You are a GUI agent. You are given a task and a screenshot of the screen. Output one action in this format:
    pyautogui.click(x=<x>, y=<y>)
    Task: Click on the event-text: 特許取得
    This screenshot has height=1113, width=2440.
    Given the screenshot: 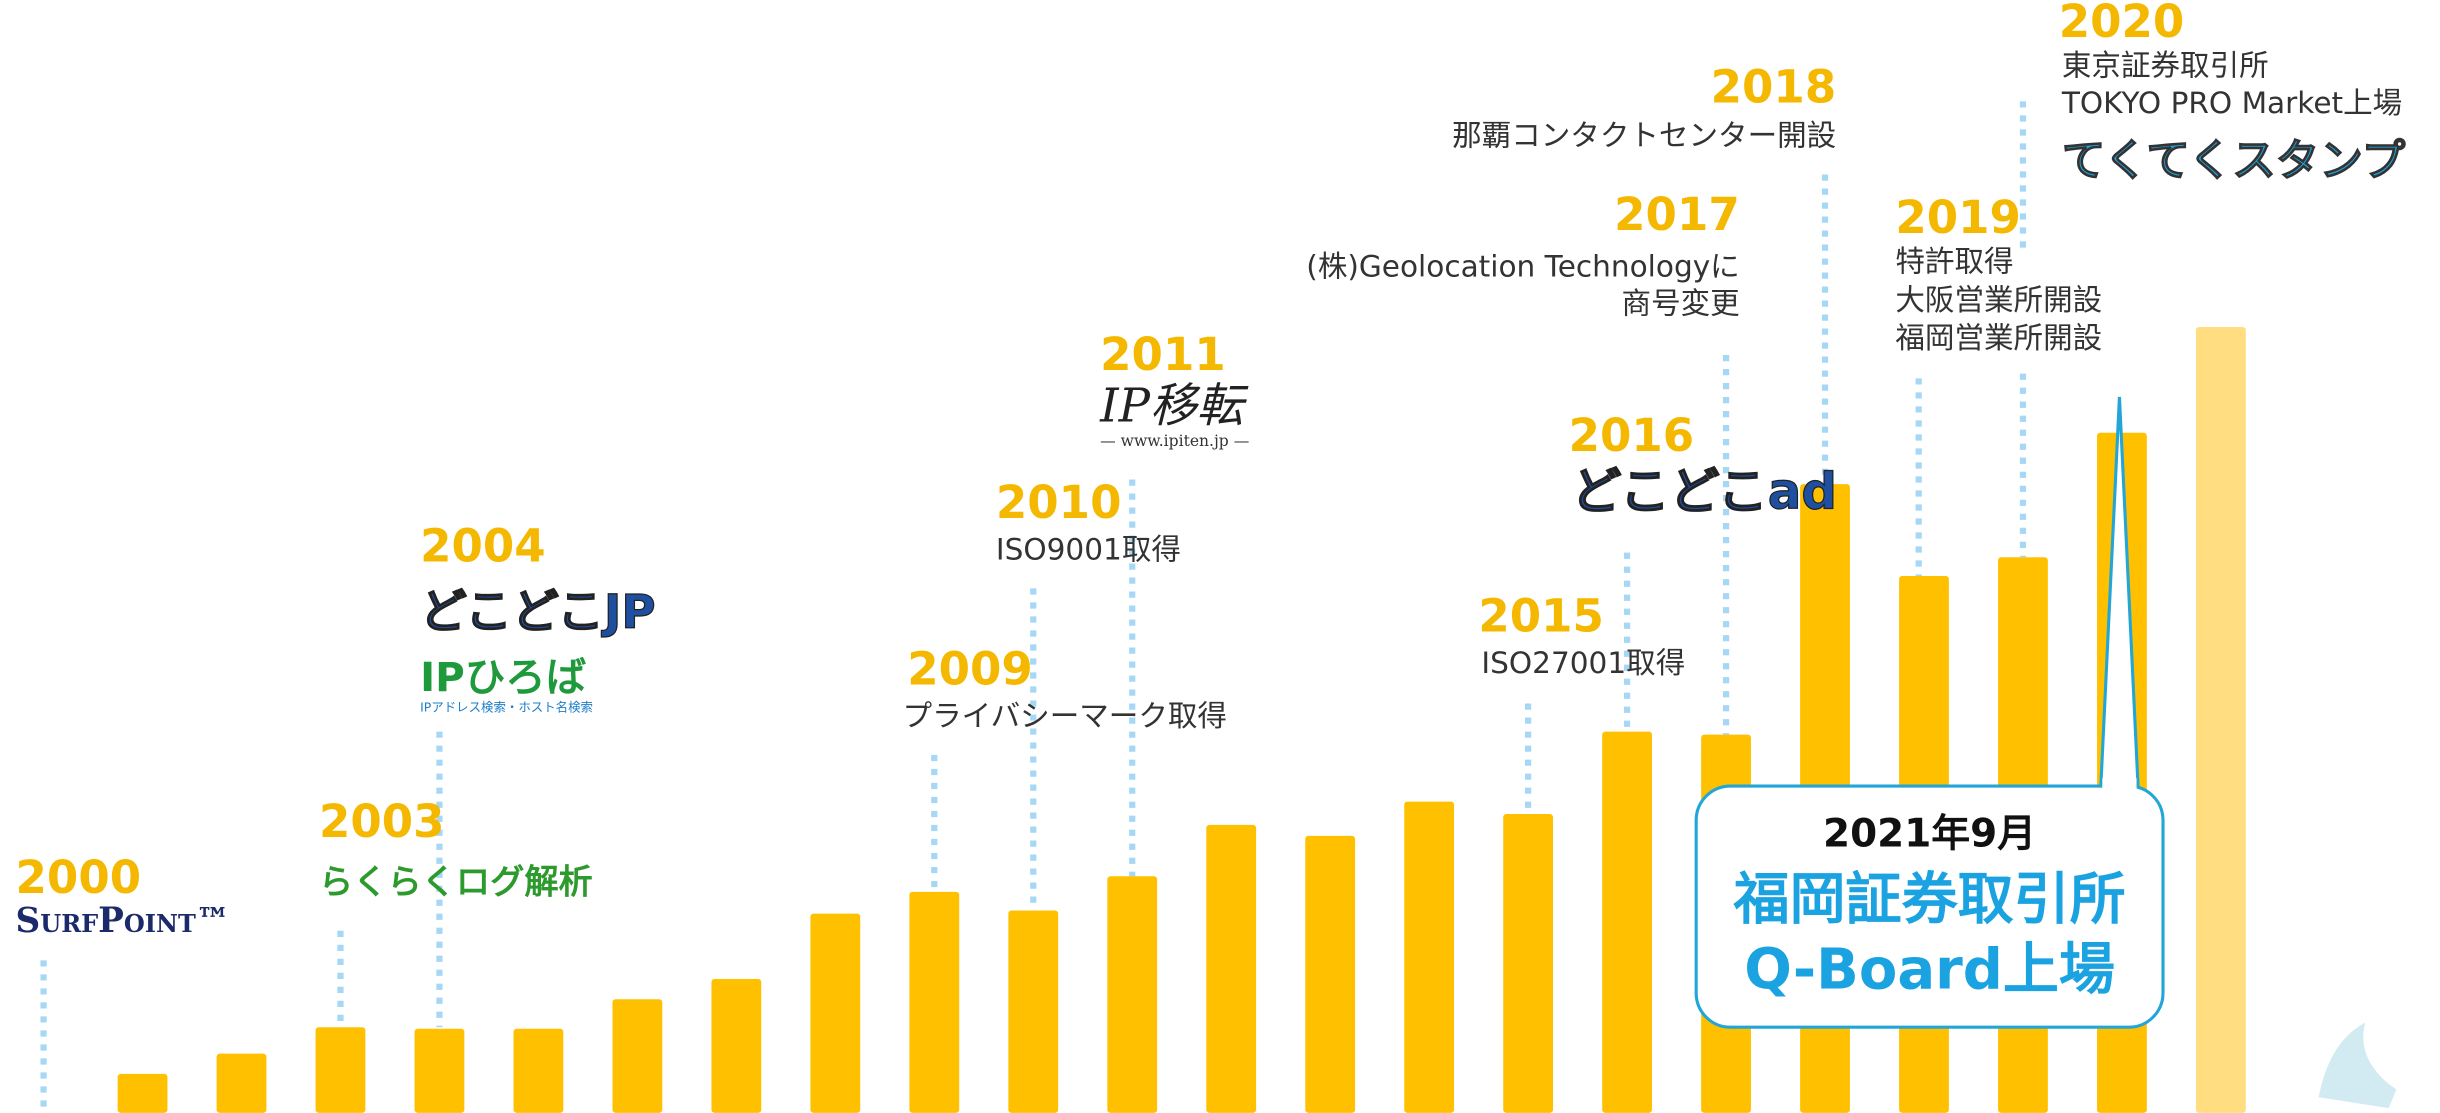 What is the action you would take?
    pyautogui.click(x=1954, y=262)
    